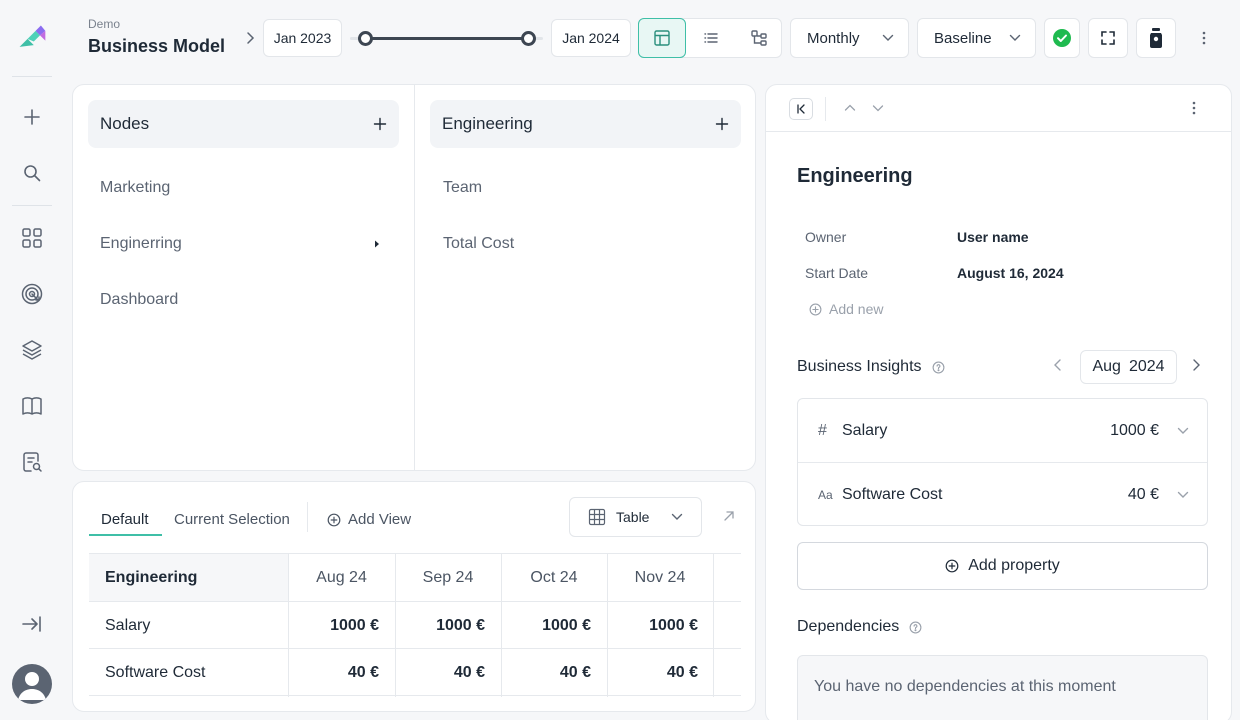 This screenshot has height=720, width=1240. Describe the element at coordinates (380, 124) in the screenshot. I see `add-node-icon` at that location.